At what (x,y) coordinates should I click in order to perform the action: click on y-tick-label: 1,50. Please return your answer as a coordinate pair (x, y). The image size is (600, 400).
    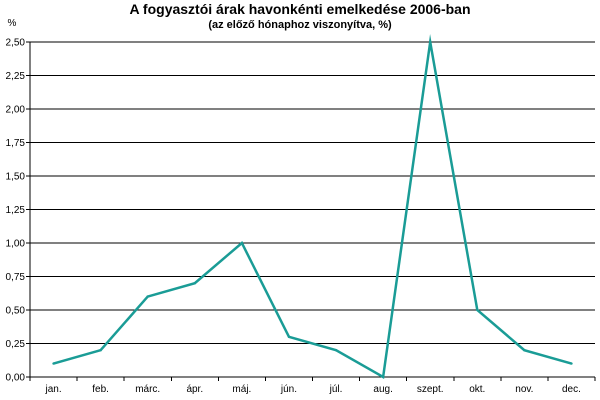
    Looking at the image, I should click on (16, 177).